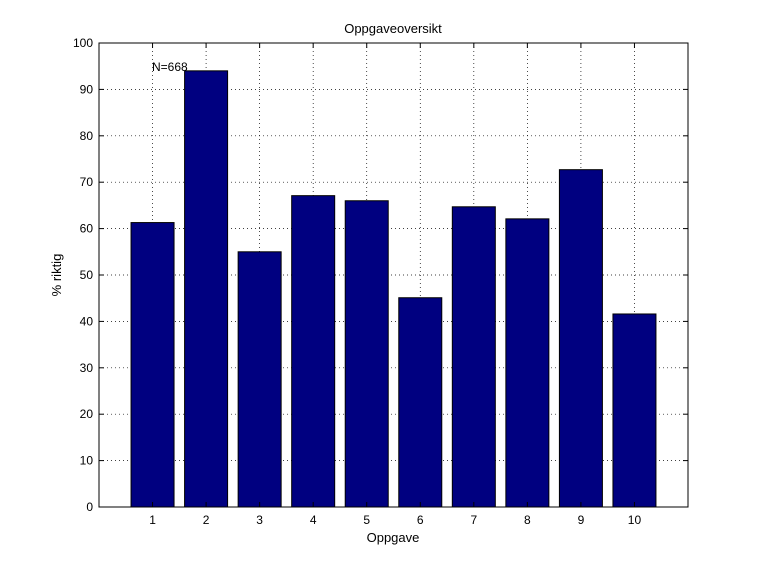  I want to click on sample-size-annotation: N=668, so click(170, 67).